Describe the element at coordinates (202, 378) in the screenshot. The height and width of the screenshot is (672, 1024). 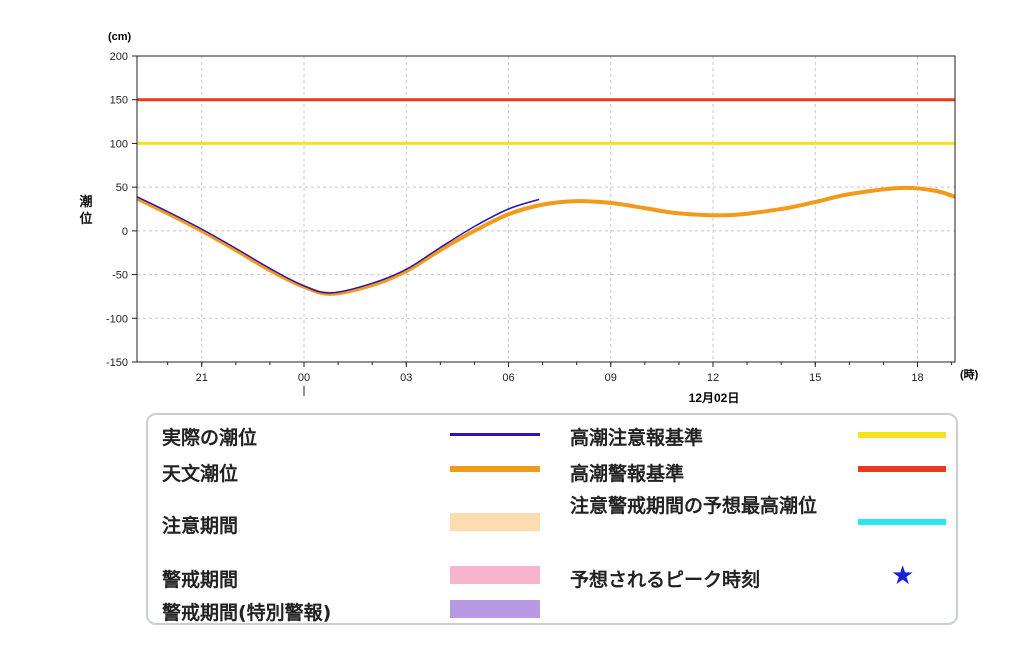
I see `x-tick-label: 21` at that location.